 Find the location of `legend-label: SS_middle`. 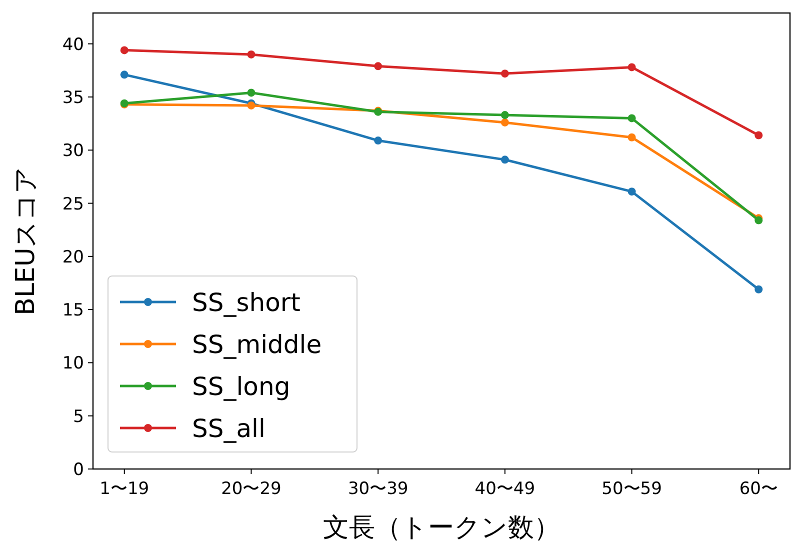

legend-label: SS_middle is located at coordinates (257, 344).